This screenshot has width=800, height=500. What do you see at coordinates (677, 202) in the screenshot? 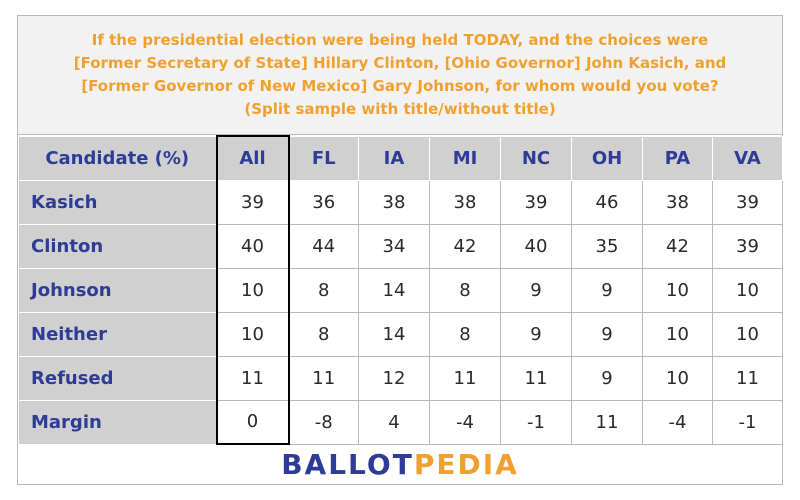
I see `cell-kasich-pa: 38` at bounding box center [677, 202].